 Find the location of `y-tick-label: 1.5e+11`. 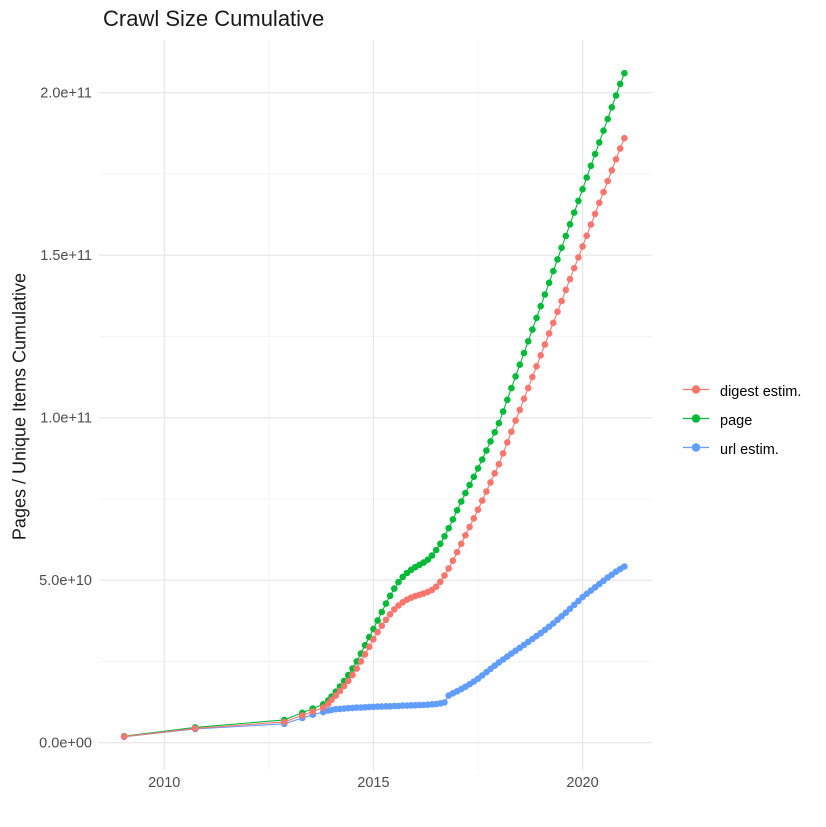

y-tick-label: 1.5e+11 is located at coordinates (66, 256).